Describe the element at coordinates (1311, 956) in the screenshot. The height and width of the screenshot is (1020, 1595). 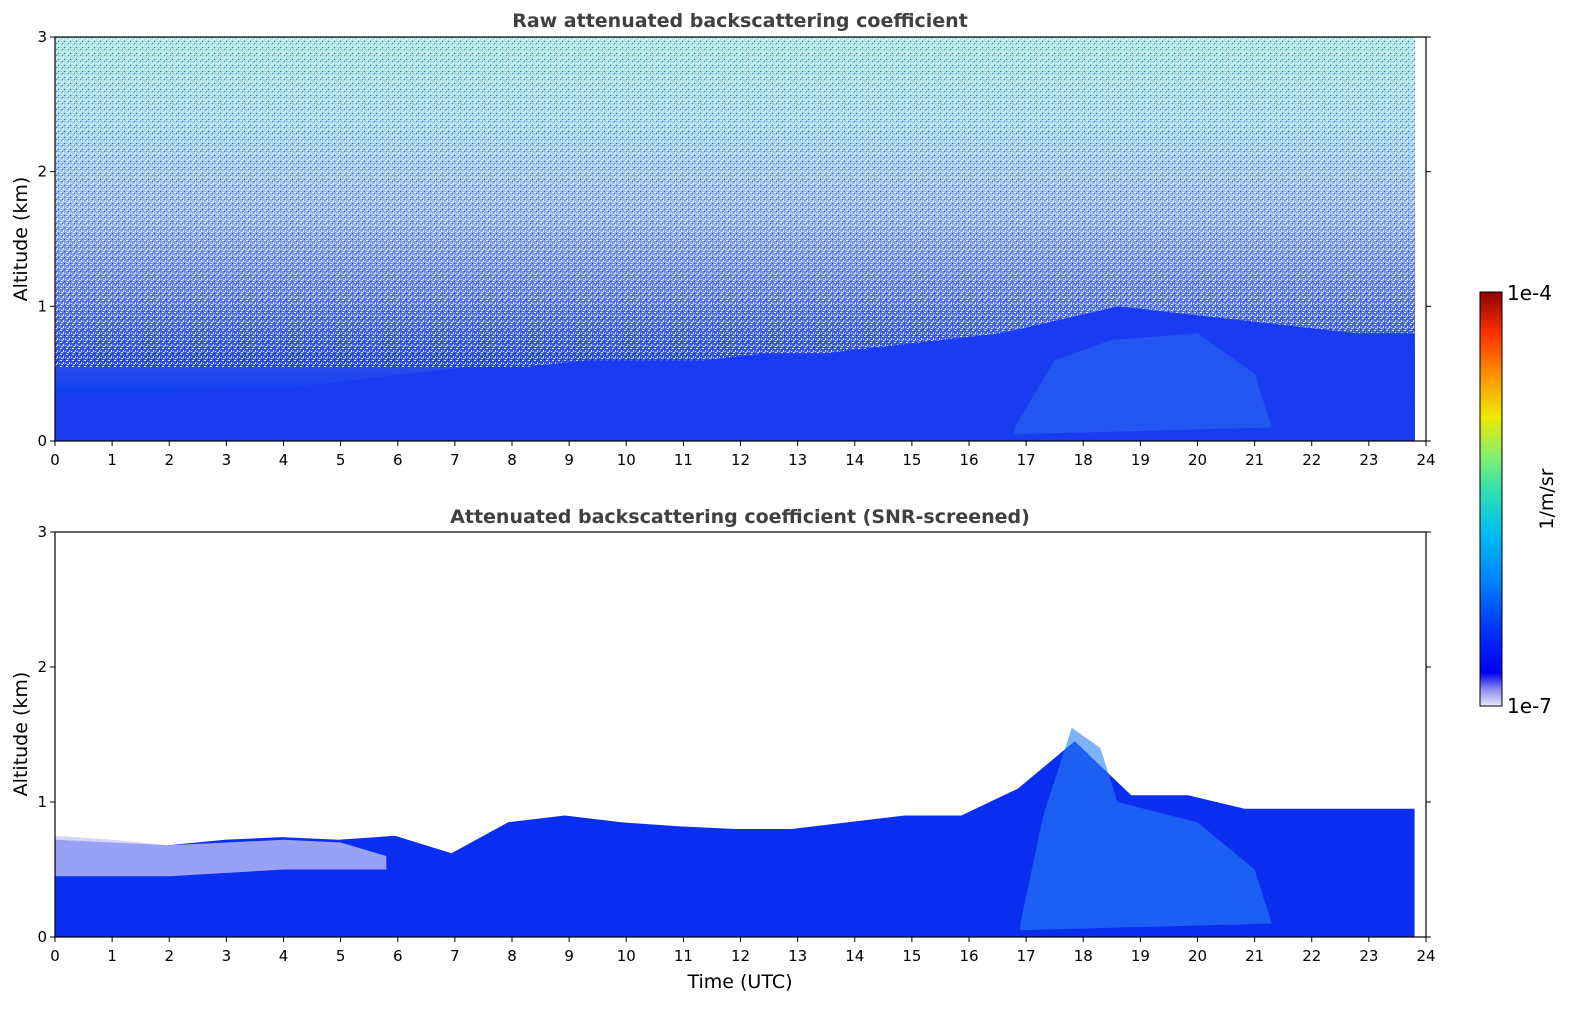
I see `screened-x-tick-label: 22` at that location.